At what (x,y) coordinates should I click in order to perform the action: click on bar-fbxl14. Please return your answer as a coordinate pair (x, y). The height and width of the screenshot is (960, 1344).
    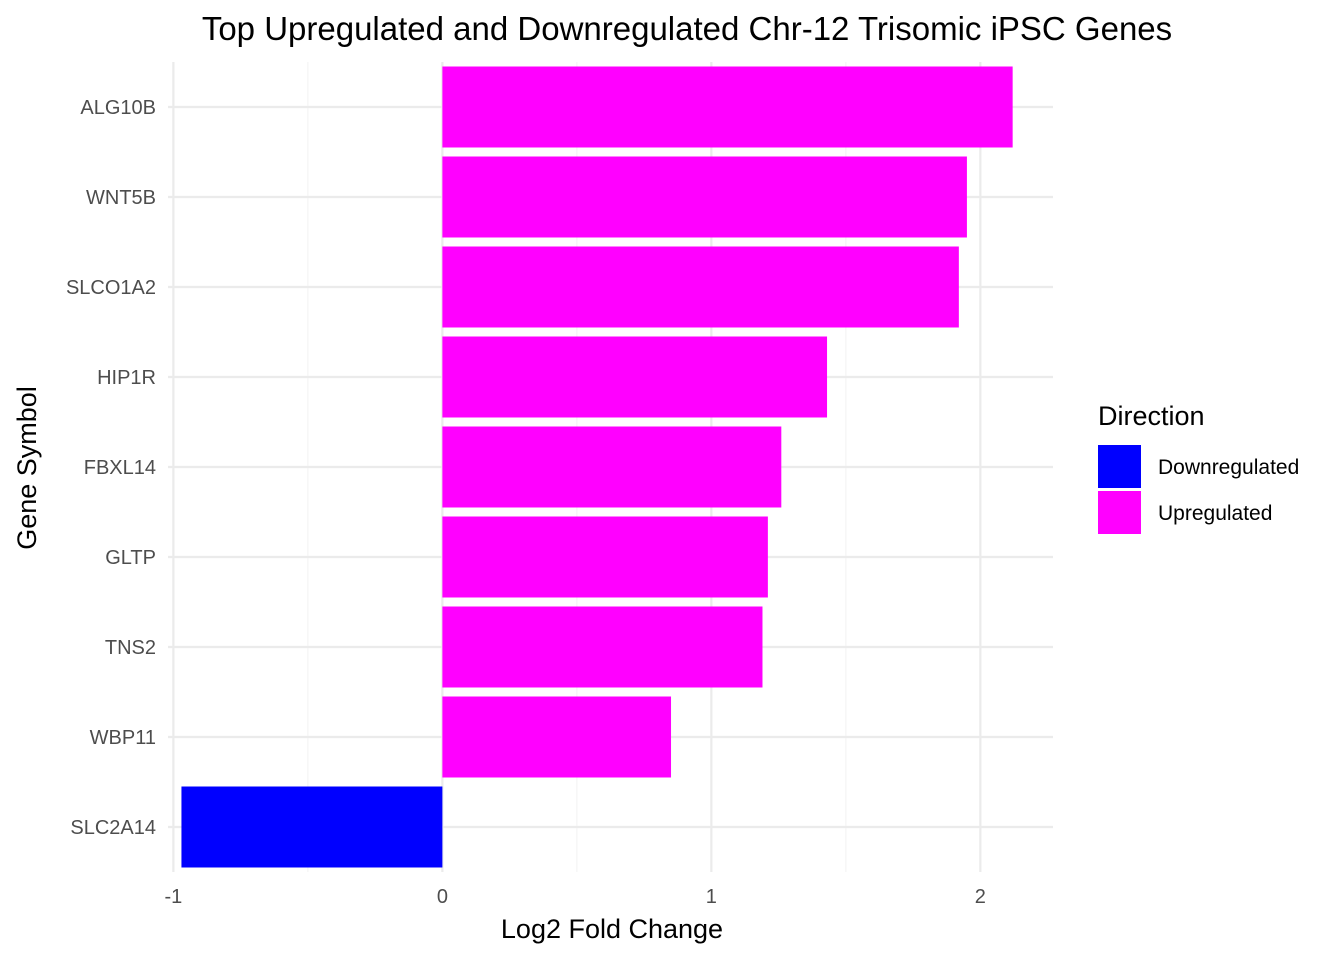
    Looking at the image, I should click on (612, 467).